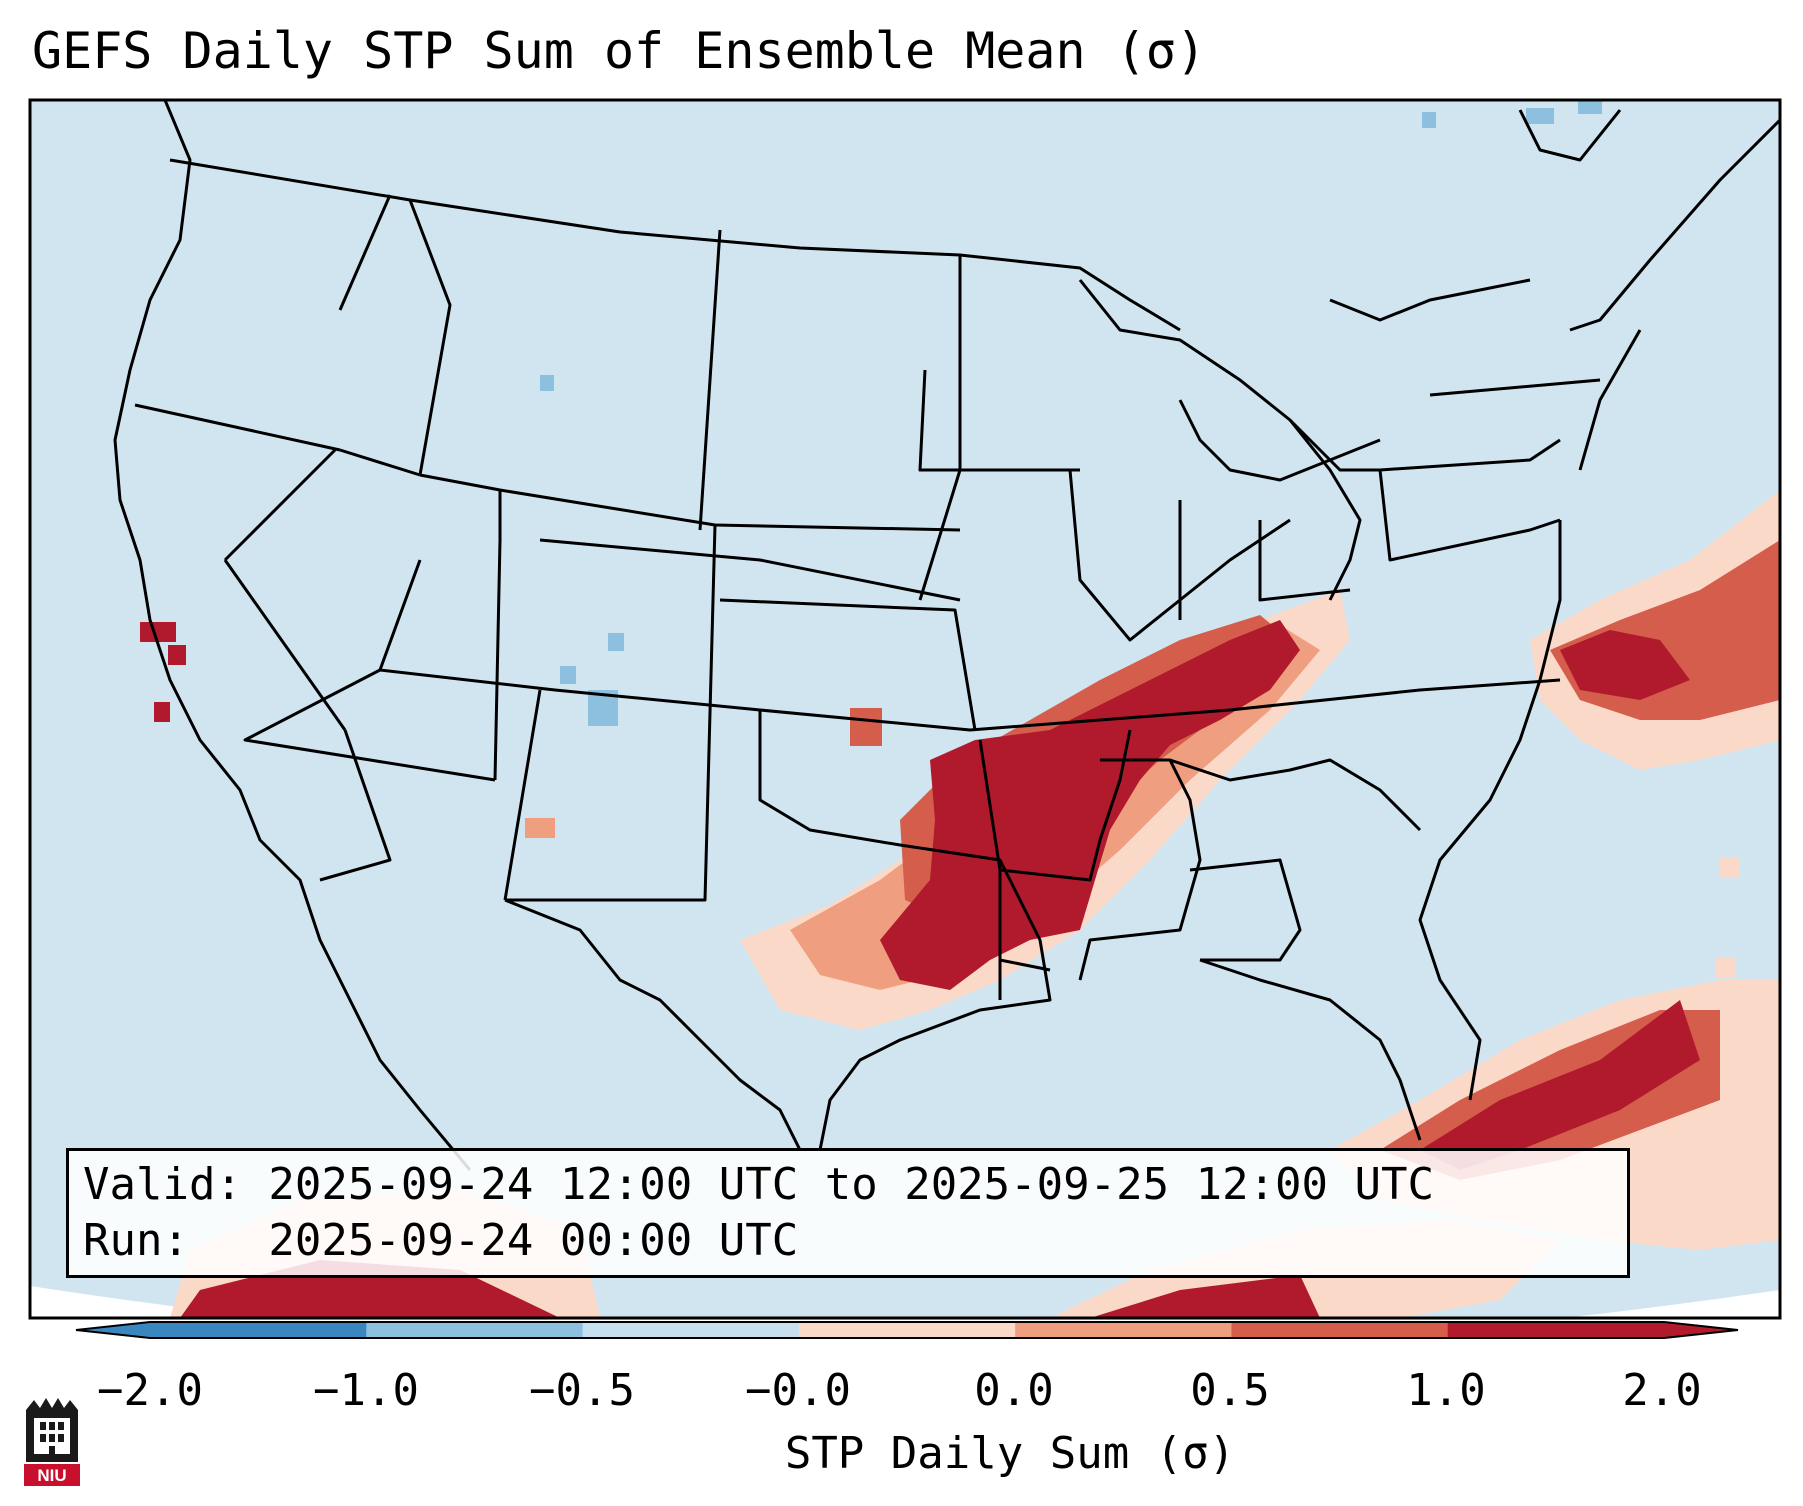 The width and height of the screenshot is (1803, 1506). What do you see at coordinates (619, 51) in the screenshot?
I see `figure-title: GEFS Daily STP Sum of Ensemble Mean (σ)` at bounding box center [619, 51].